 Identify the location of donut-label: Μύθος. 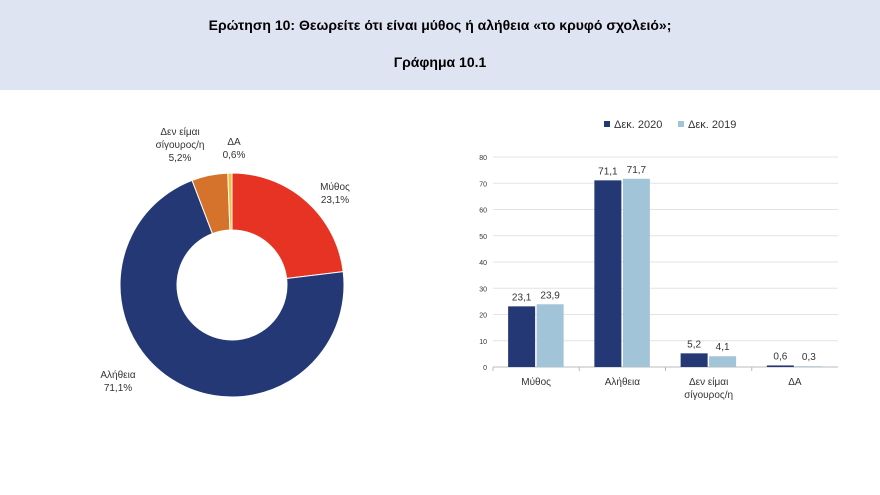
(335, 187).